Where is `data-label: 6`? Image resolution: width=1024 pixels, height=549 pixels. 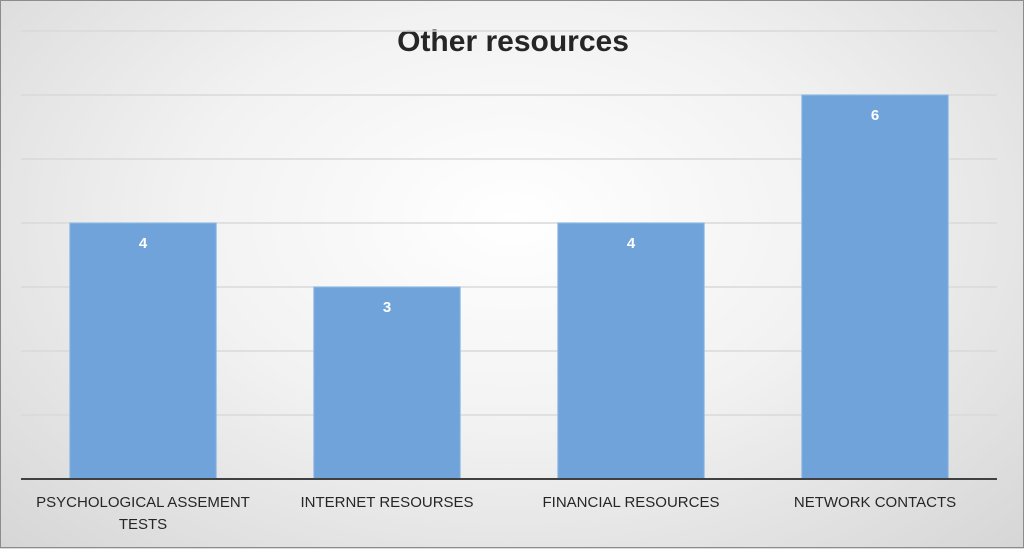 data-label: 6 is located at coordinates (875, 115).